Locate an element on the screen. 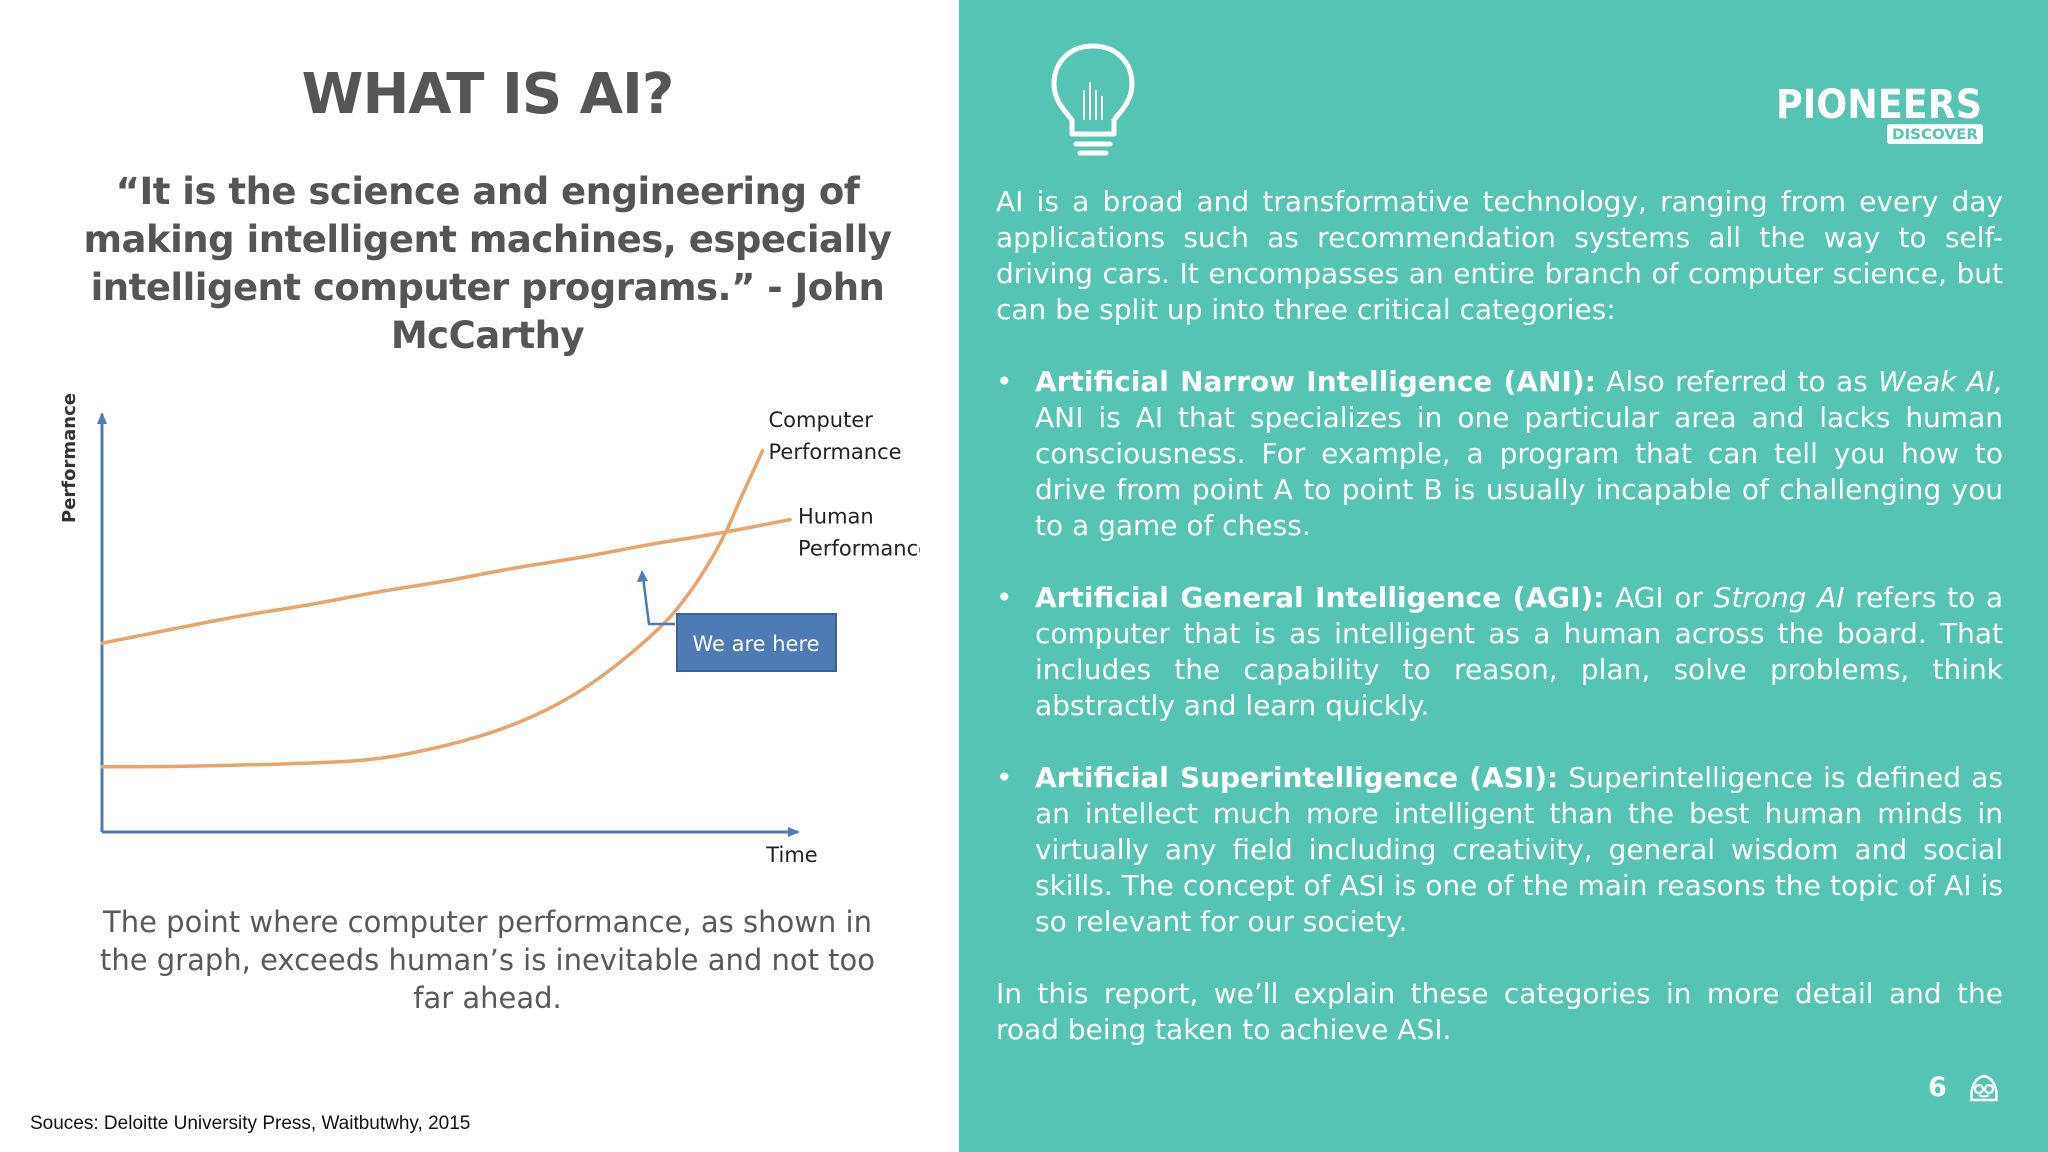  page-number: 6 is located at coordinates (1937, 1087).